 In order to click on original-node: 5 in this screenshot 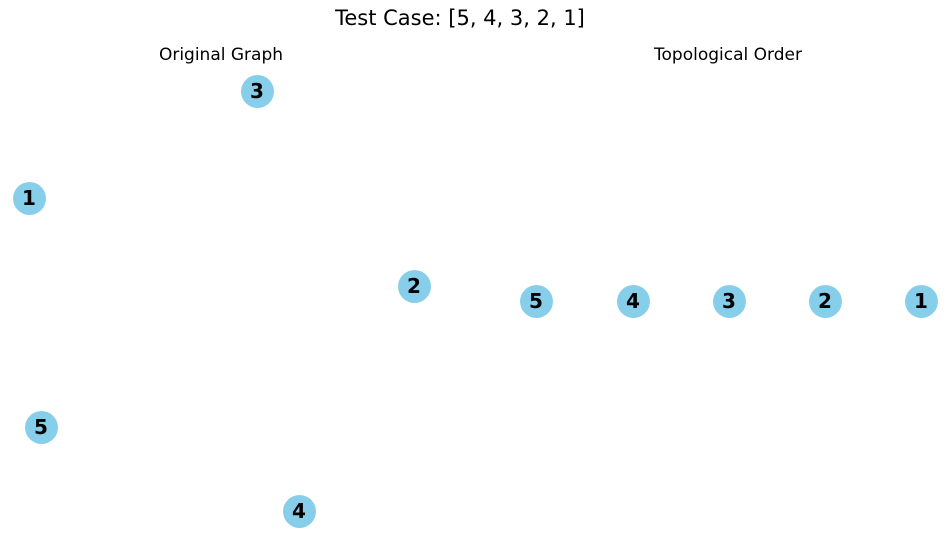, I will do `click(41, 427)`.